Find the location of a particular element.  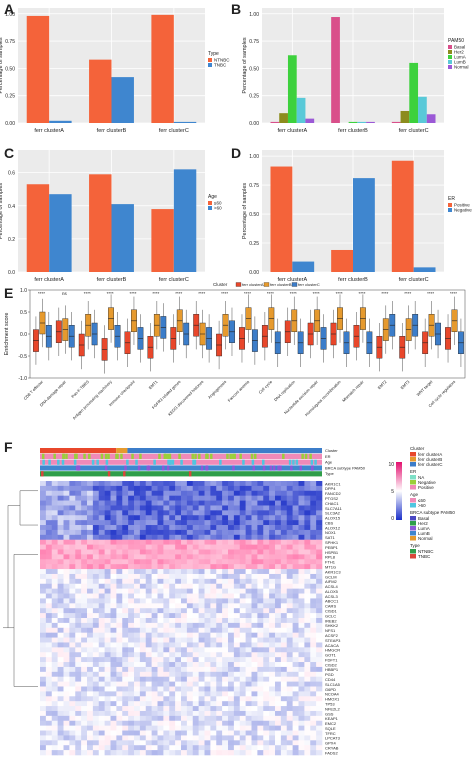

gene-label: ALOX15 is located at coordinates (333, 518).